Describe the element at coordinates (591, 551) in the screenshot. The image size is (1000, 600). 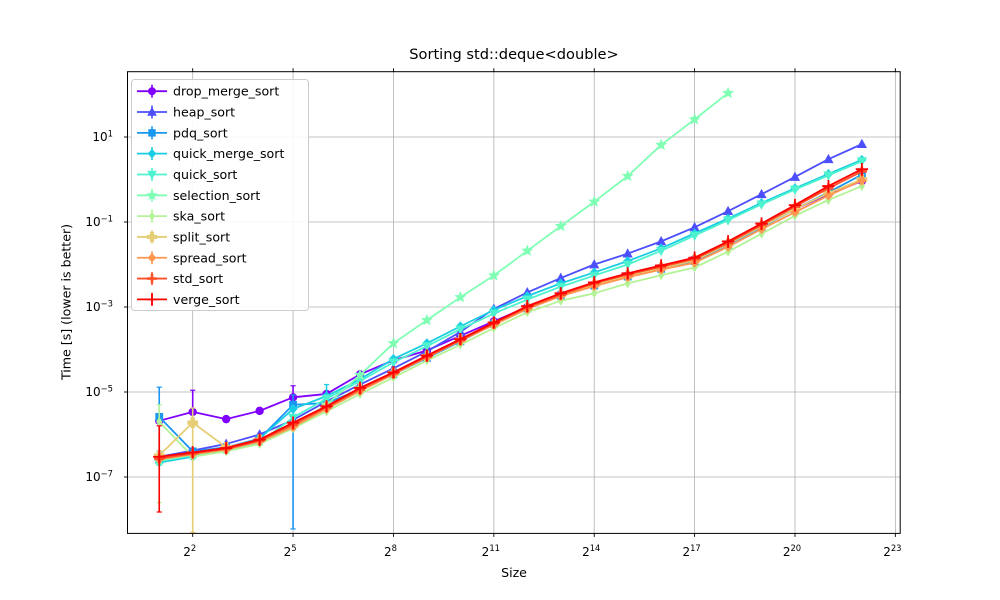
I see `x-tick-label: 214` at that location.